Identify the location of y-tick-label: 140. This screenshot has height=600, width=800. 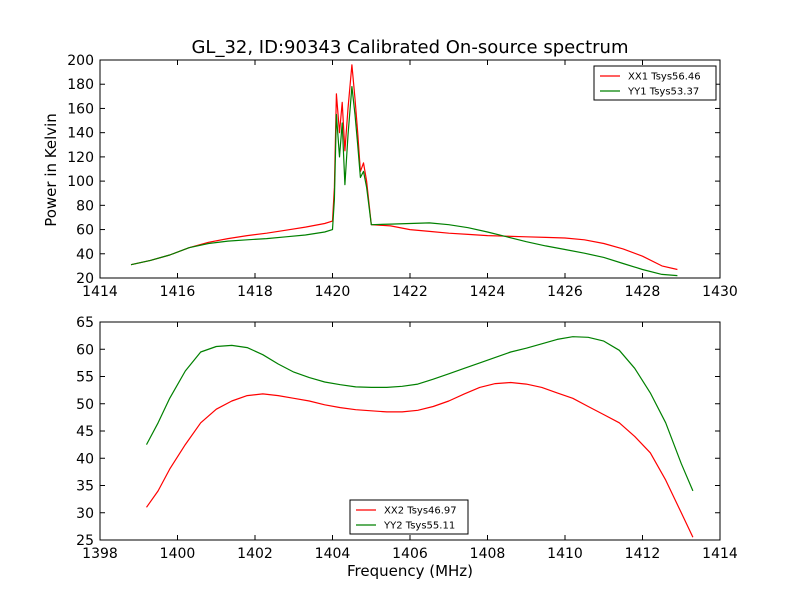
(80, 134).